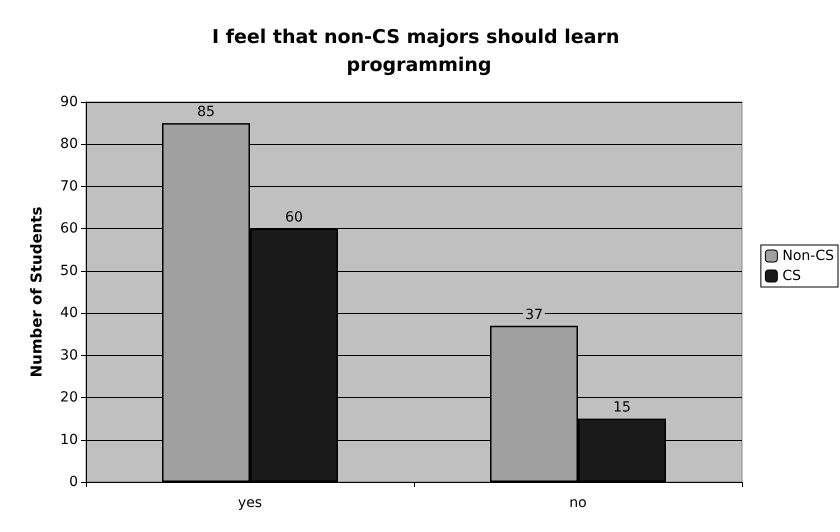 The image size is (840, 532). Describe the element at coordinates (622, 408) in the screenshot. I see `data-label: 15` at that location.